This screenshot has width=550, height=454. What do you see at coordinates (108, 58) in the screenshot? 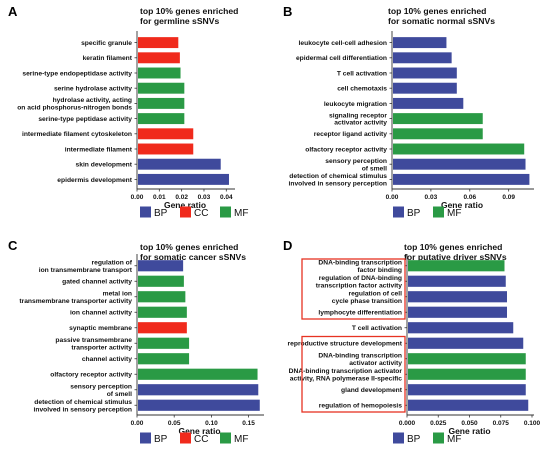
I see `category-label: keratin filament` at bounding box center [108, 58].